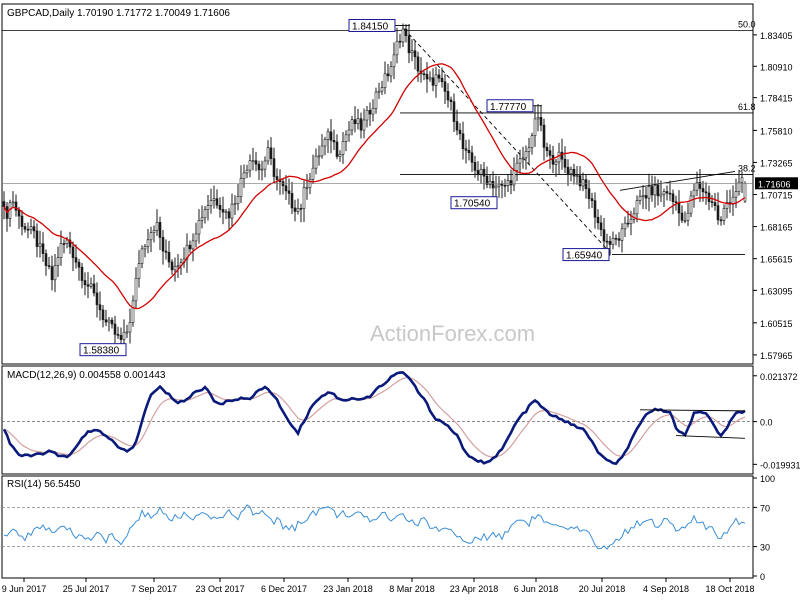 This screenshot has width=800, height=605. What do you see at coordinates (474, 589) in the screenshot?
I see `x-tick-label: 23 Apr 2018` at bounding box center [474, 589].